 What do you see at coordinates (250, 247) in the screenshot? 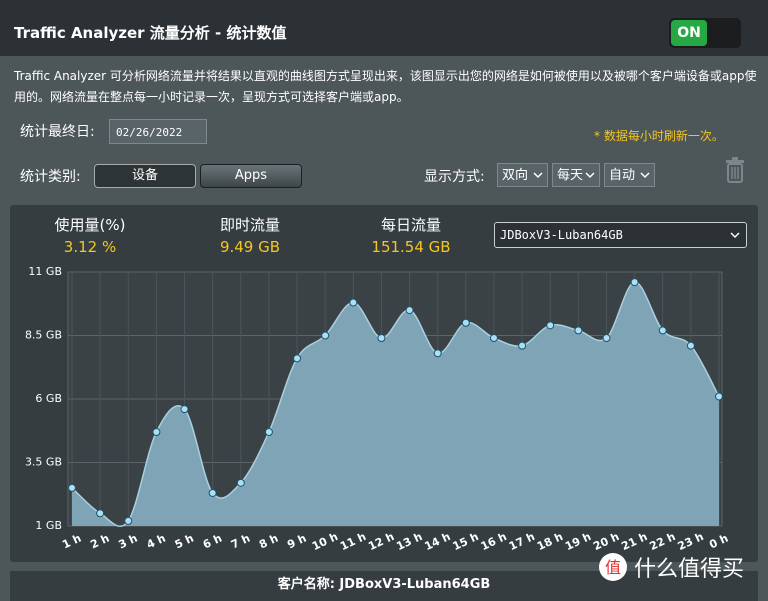
I see `stat-value: 9.49 GB` at bounding box center [250, 247].